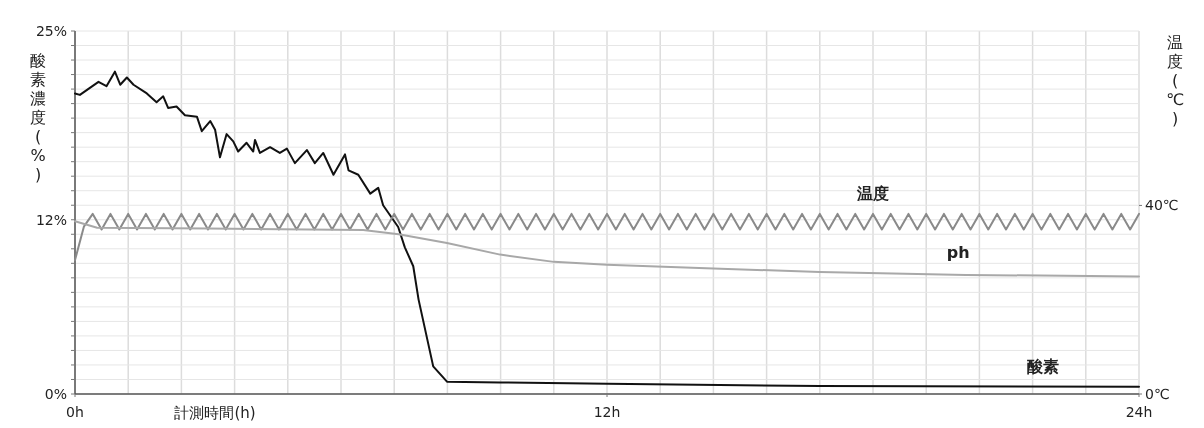  I want to click on x-tick-label: 12h, so click(607, 412).